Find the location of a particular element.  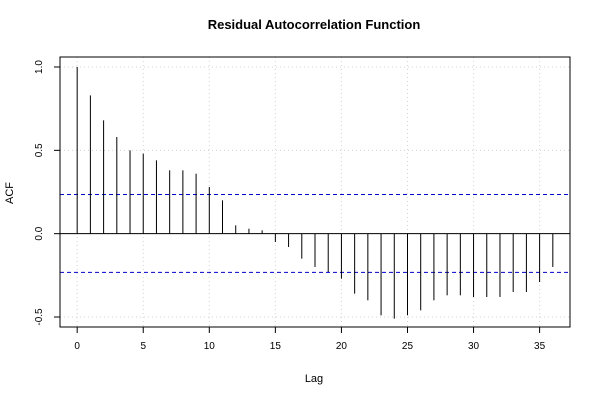

chart-title: Residual Autocorrelation Function is located at coordinates (314, 24).